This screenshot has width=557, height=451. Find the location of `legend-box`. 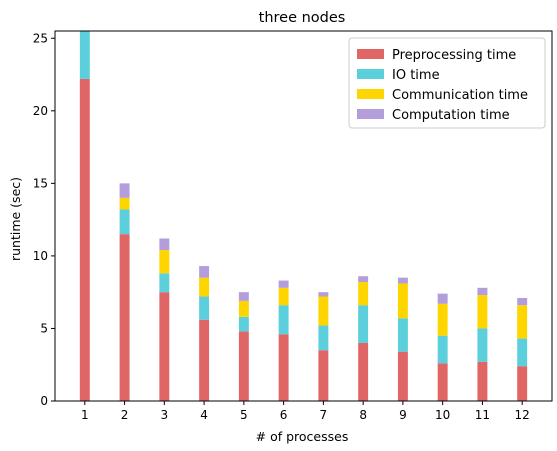

legend-box is located at coordinates (447, 83).